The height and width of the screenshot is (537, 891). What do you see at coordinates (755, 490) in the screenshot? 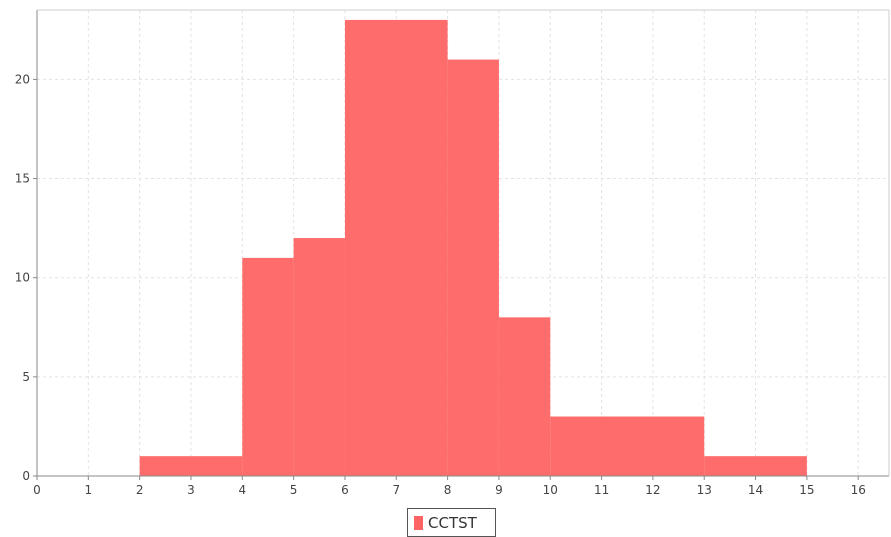
I see `x-tick-label: 14` at bounding box center [755, 490].